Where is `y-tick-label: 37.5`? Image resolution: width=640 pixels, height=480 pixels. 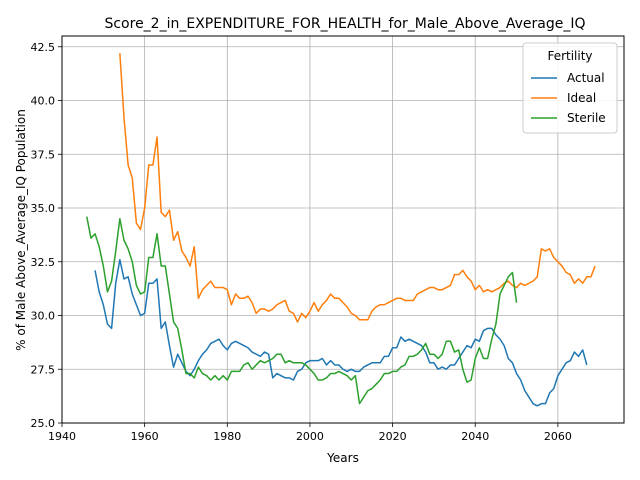
y-tick-label: 37.5 is located at coordinates (43, 154).